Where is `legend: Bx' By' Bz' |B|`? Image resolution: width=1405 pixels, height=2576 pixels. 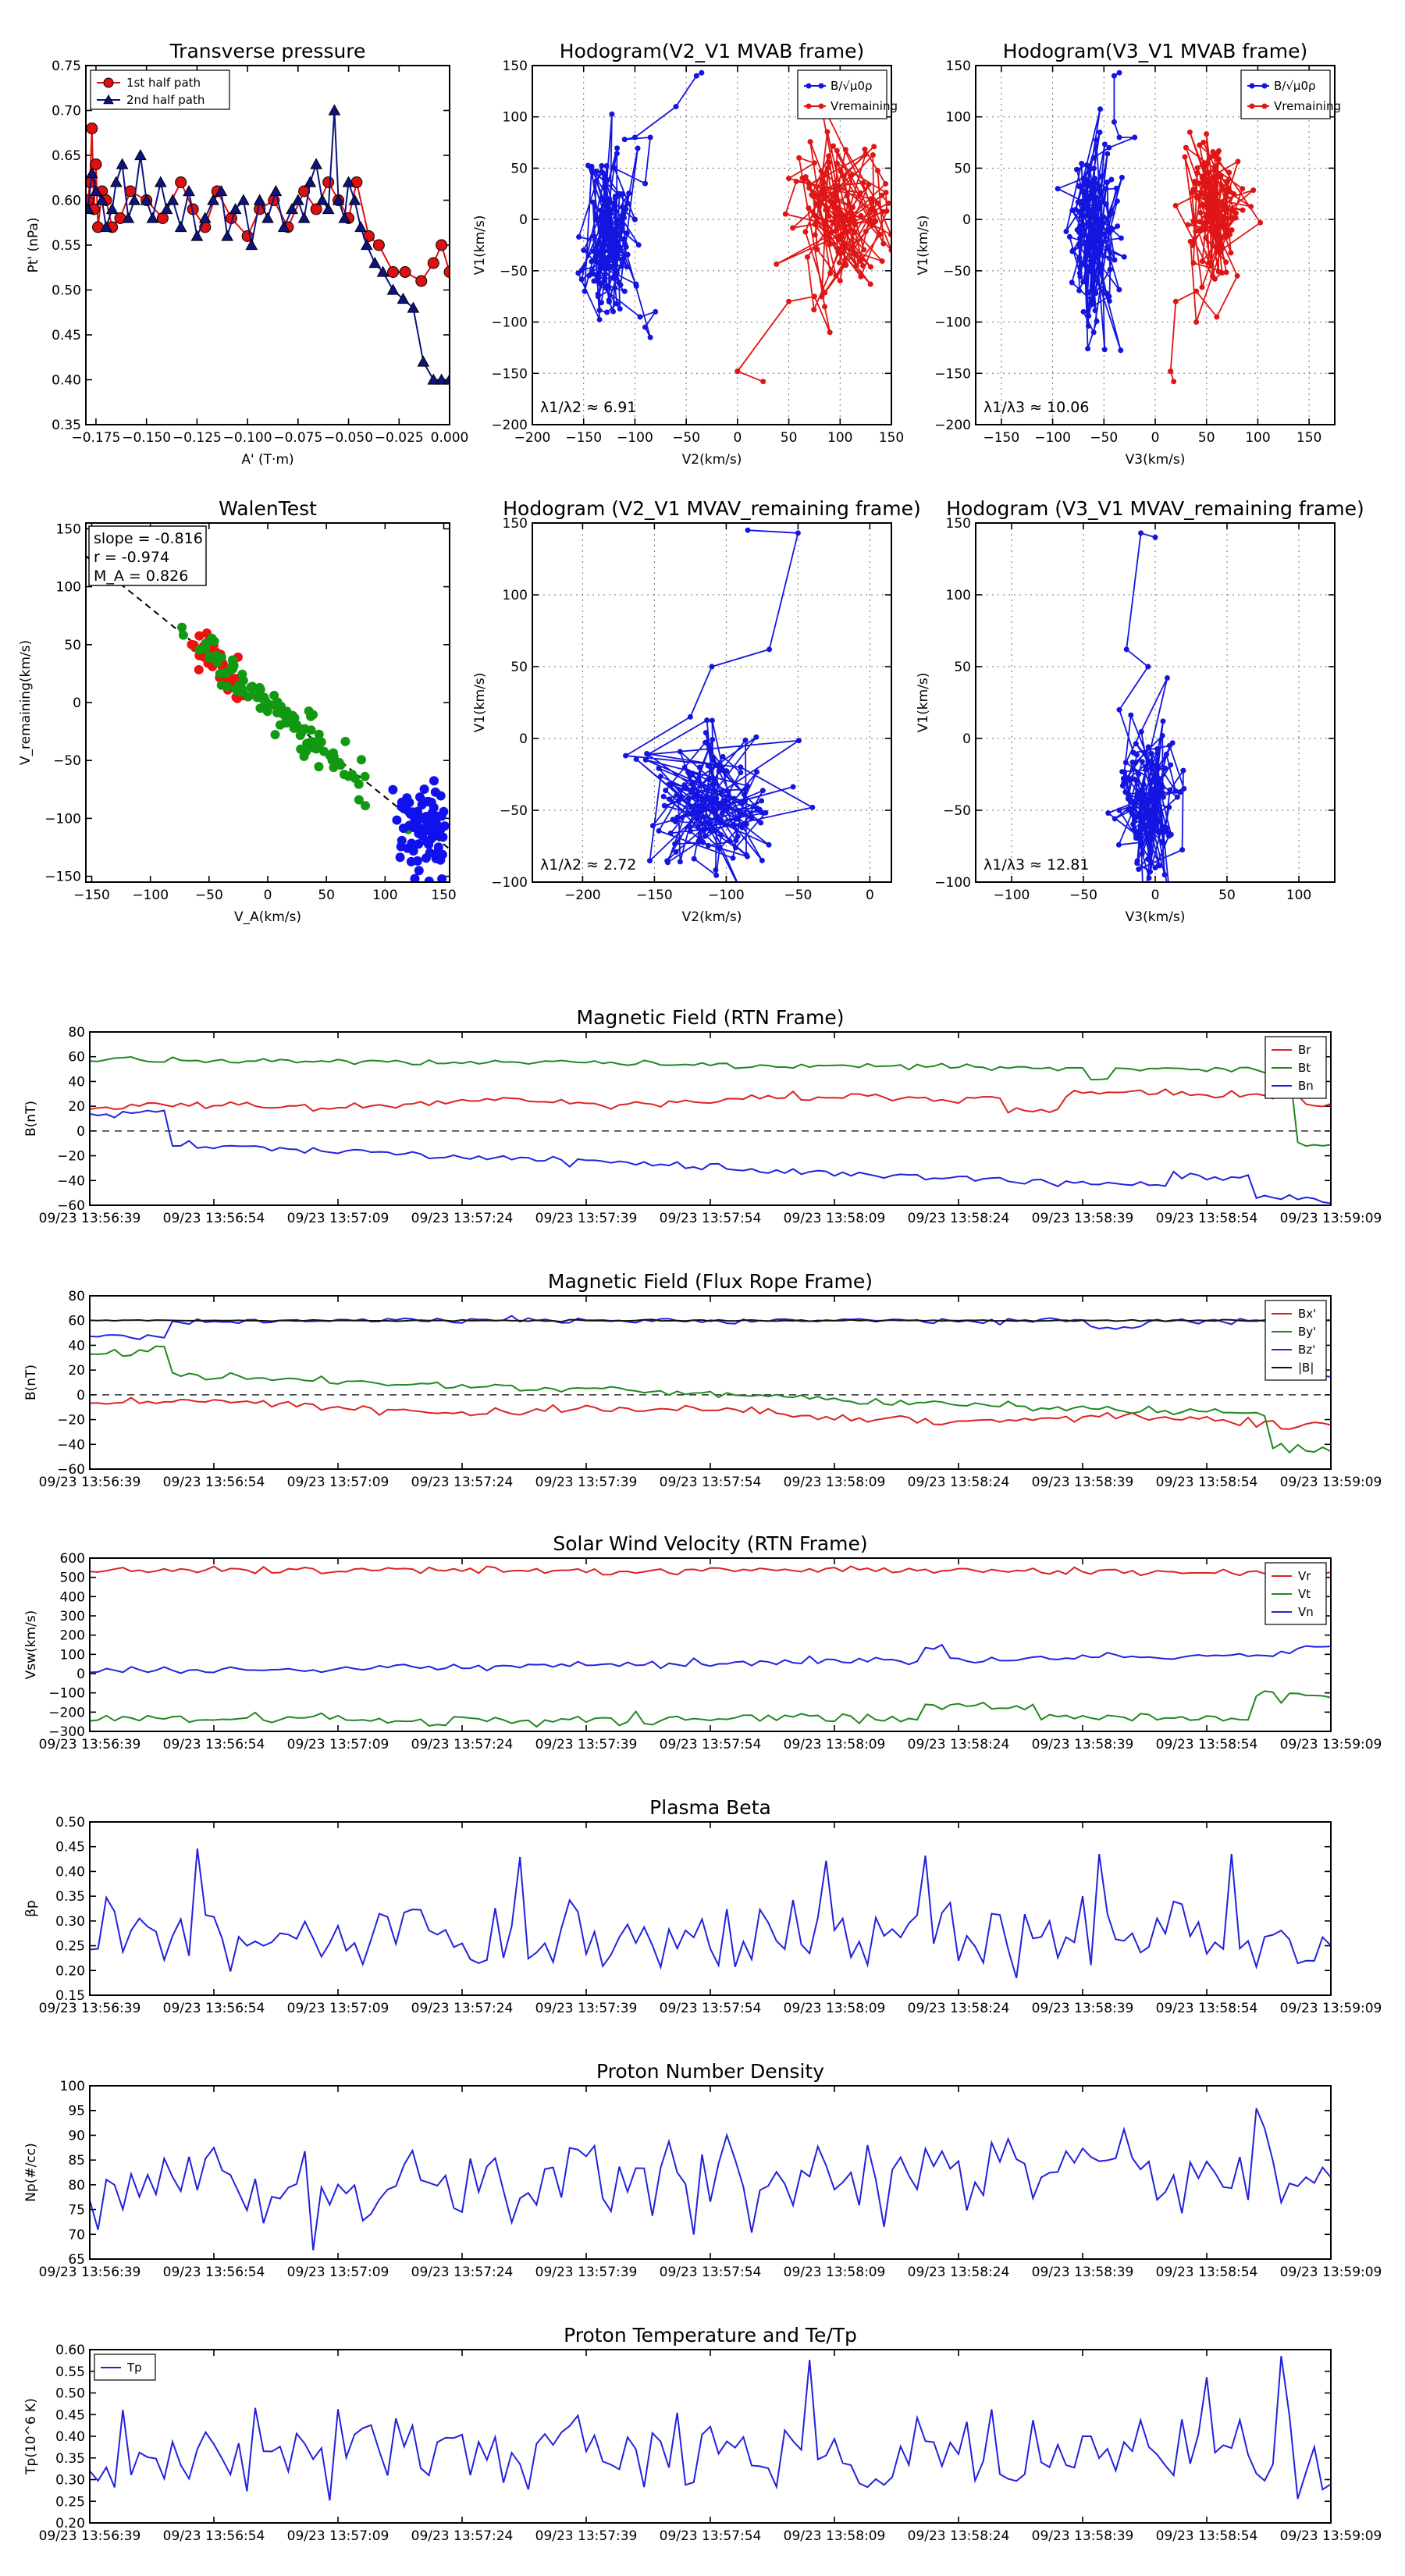 legend: Bx' By' Bz' |B| is located at coordinates (1295, 1340).